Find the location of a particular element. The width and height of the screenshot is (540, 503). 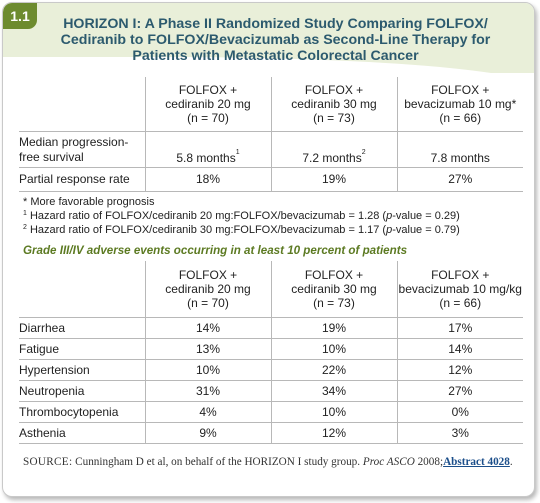

row-label: Partial response rate is located at coordinates (82, 179).